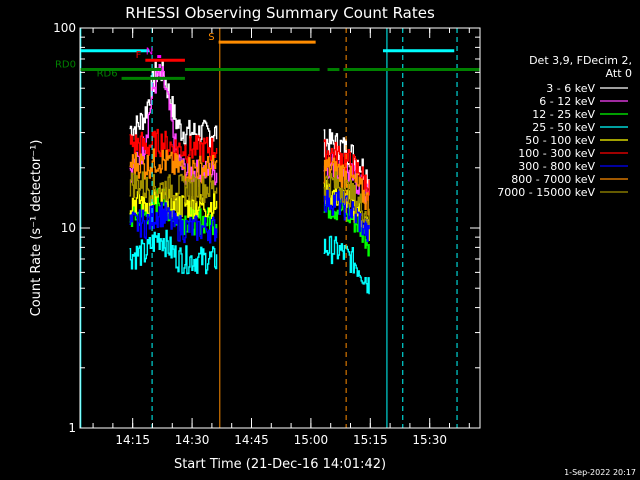  What do you see at coordinates (556, 153) in the screenshot?
I see `legend-label-5: 100 - 300 keV` at bounding box center [556, 153].